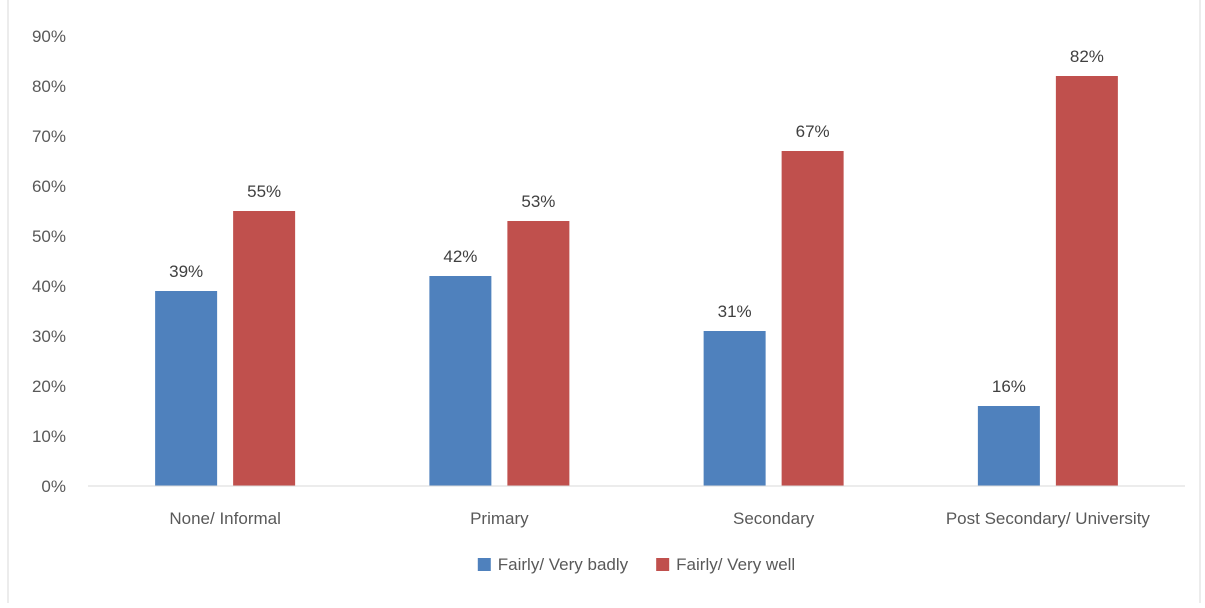  What do you see at coordinates (49, 86) in the screenshot?
I see `y-tick-label: 80%` at bounding box center [49, 86].